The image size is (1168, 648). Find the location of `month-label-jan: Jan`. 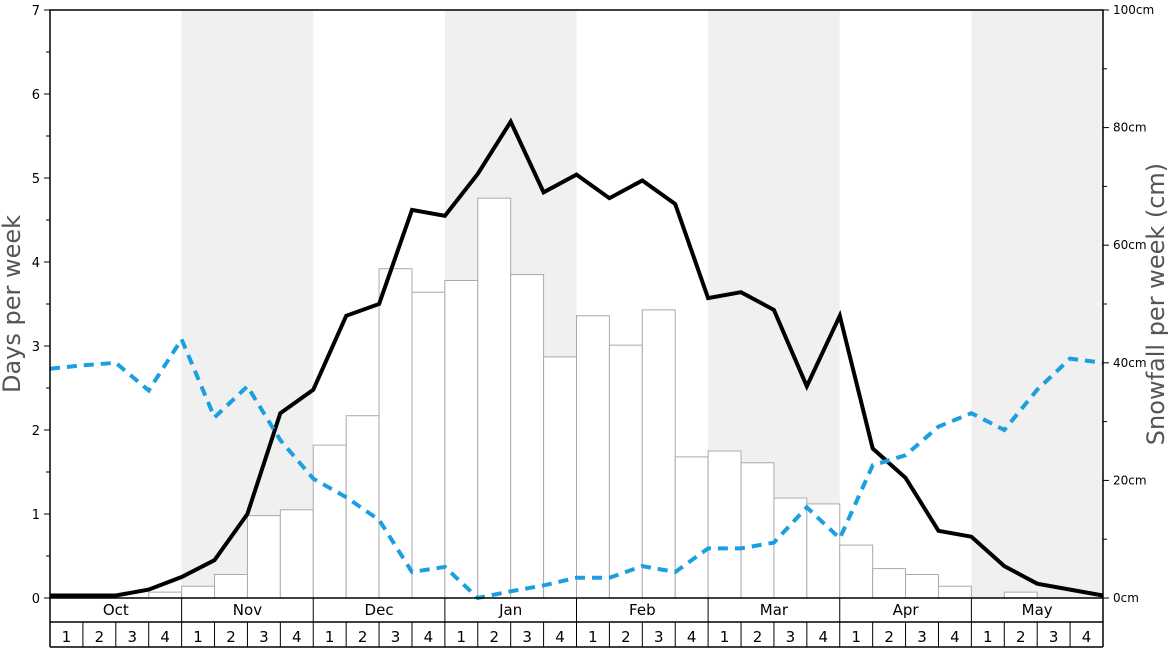

month-label-jan: Jan is located at coordinates (510, 610).